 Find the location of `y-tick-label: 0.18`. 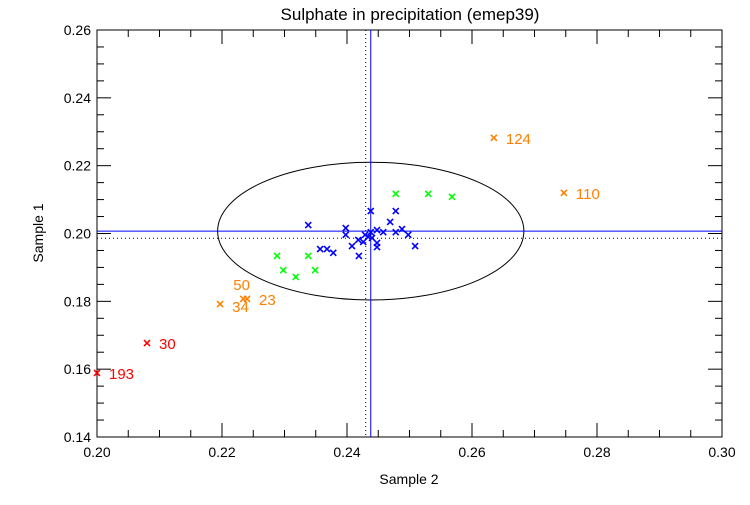

y-tick-label: 0.18 is located at coordinates (77, 301).